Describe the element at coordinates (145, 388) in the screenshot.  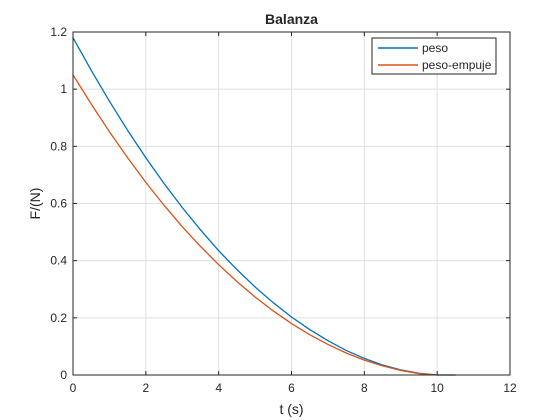
I see `x-tick-label: 2` at that location.